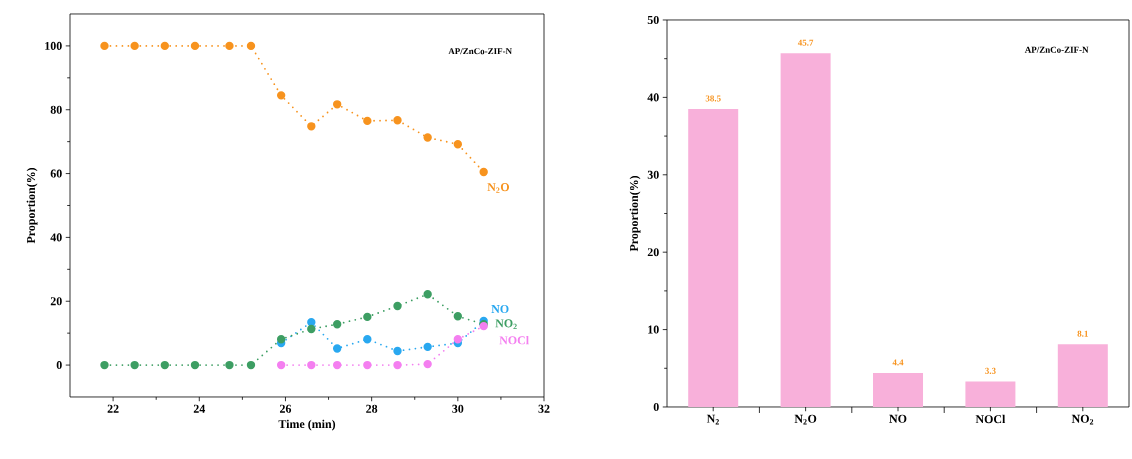 This screenshot has width=1132, height=459. What do you see at coordinates (498, 188) in the screenshot?
I see `series-label: N$_{2}$O` at bounding box center [498, 188].